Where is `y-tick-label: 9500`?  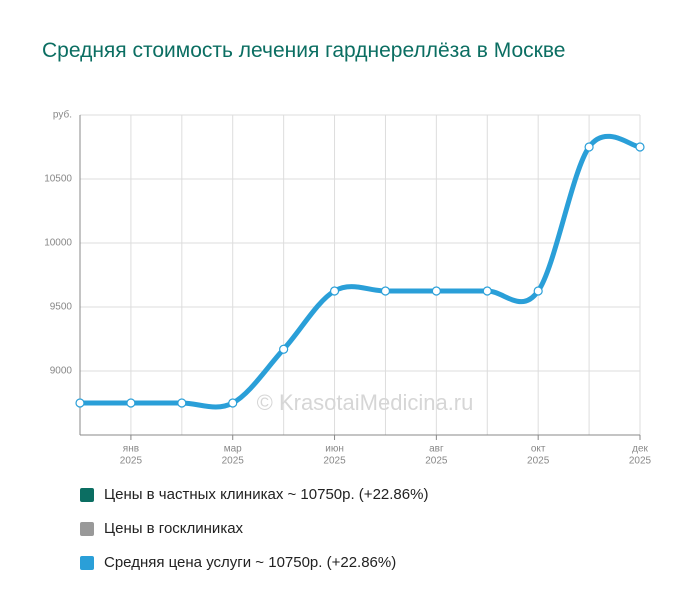 y-tick-label: 9500 is located at coordinates (61, 307).